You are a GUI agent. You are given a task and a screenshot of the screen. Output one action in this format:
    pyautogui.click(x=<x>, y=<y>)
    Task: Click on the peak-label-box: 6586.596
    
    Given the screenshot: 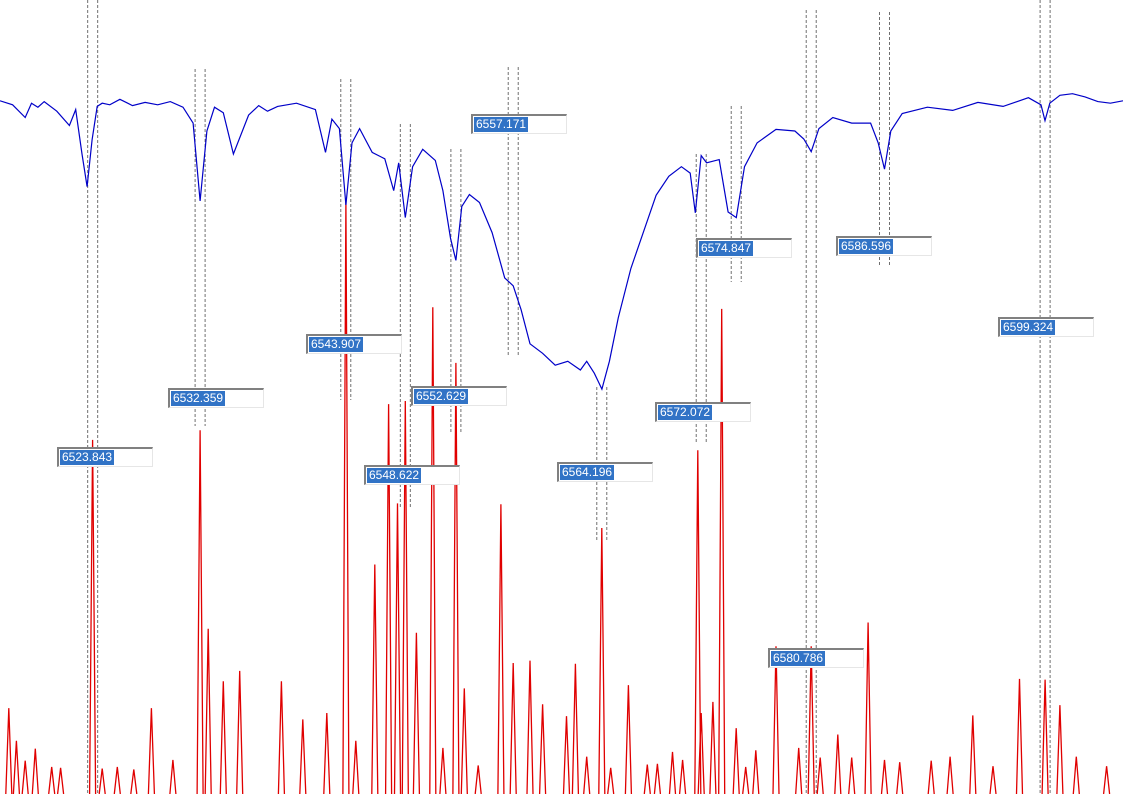 What is the action you would take?
    pyautogui.click(x=884, y=246)
    